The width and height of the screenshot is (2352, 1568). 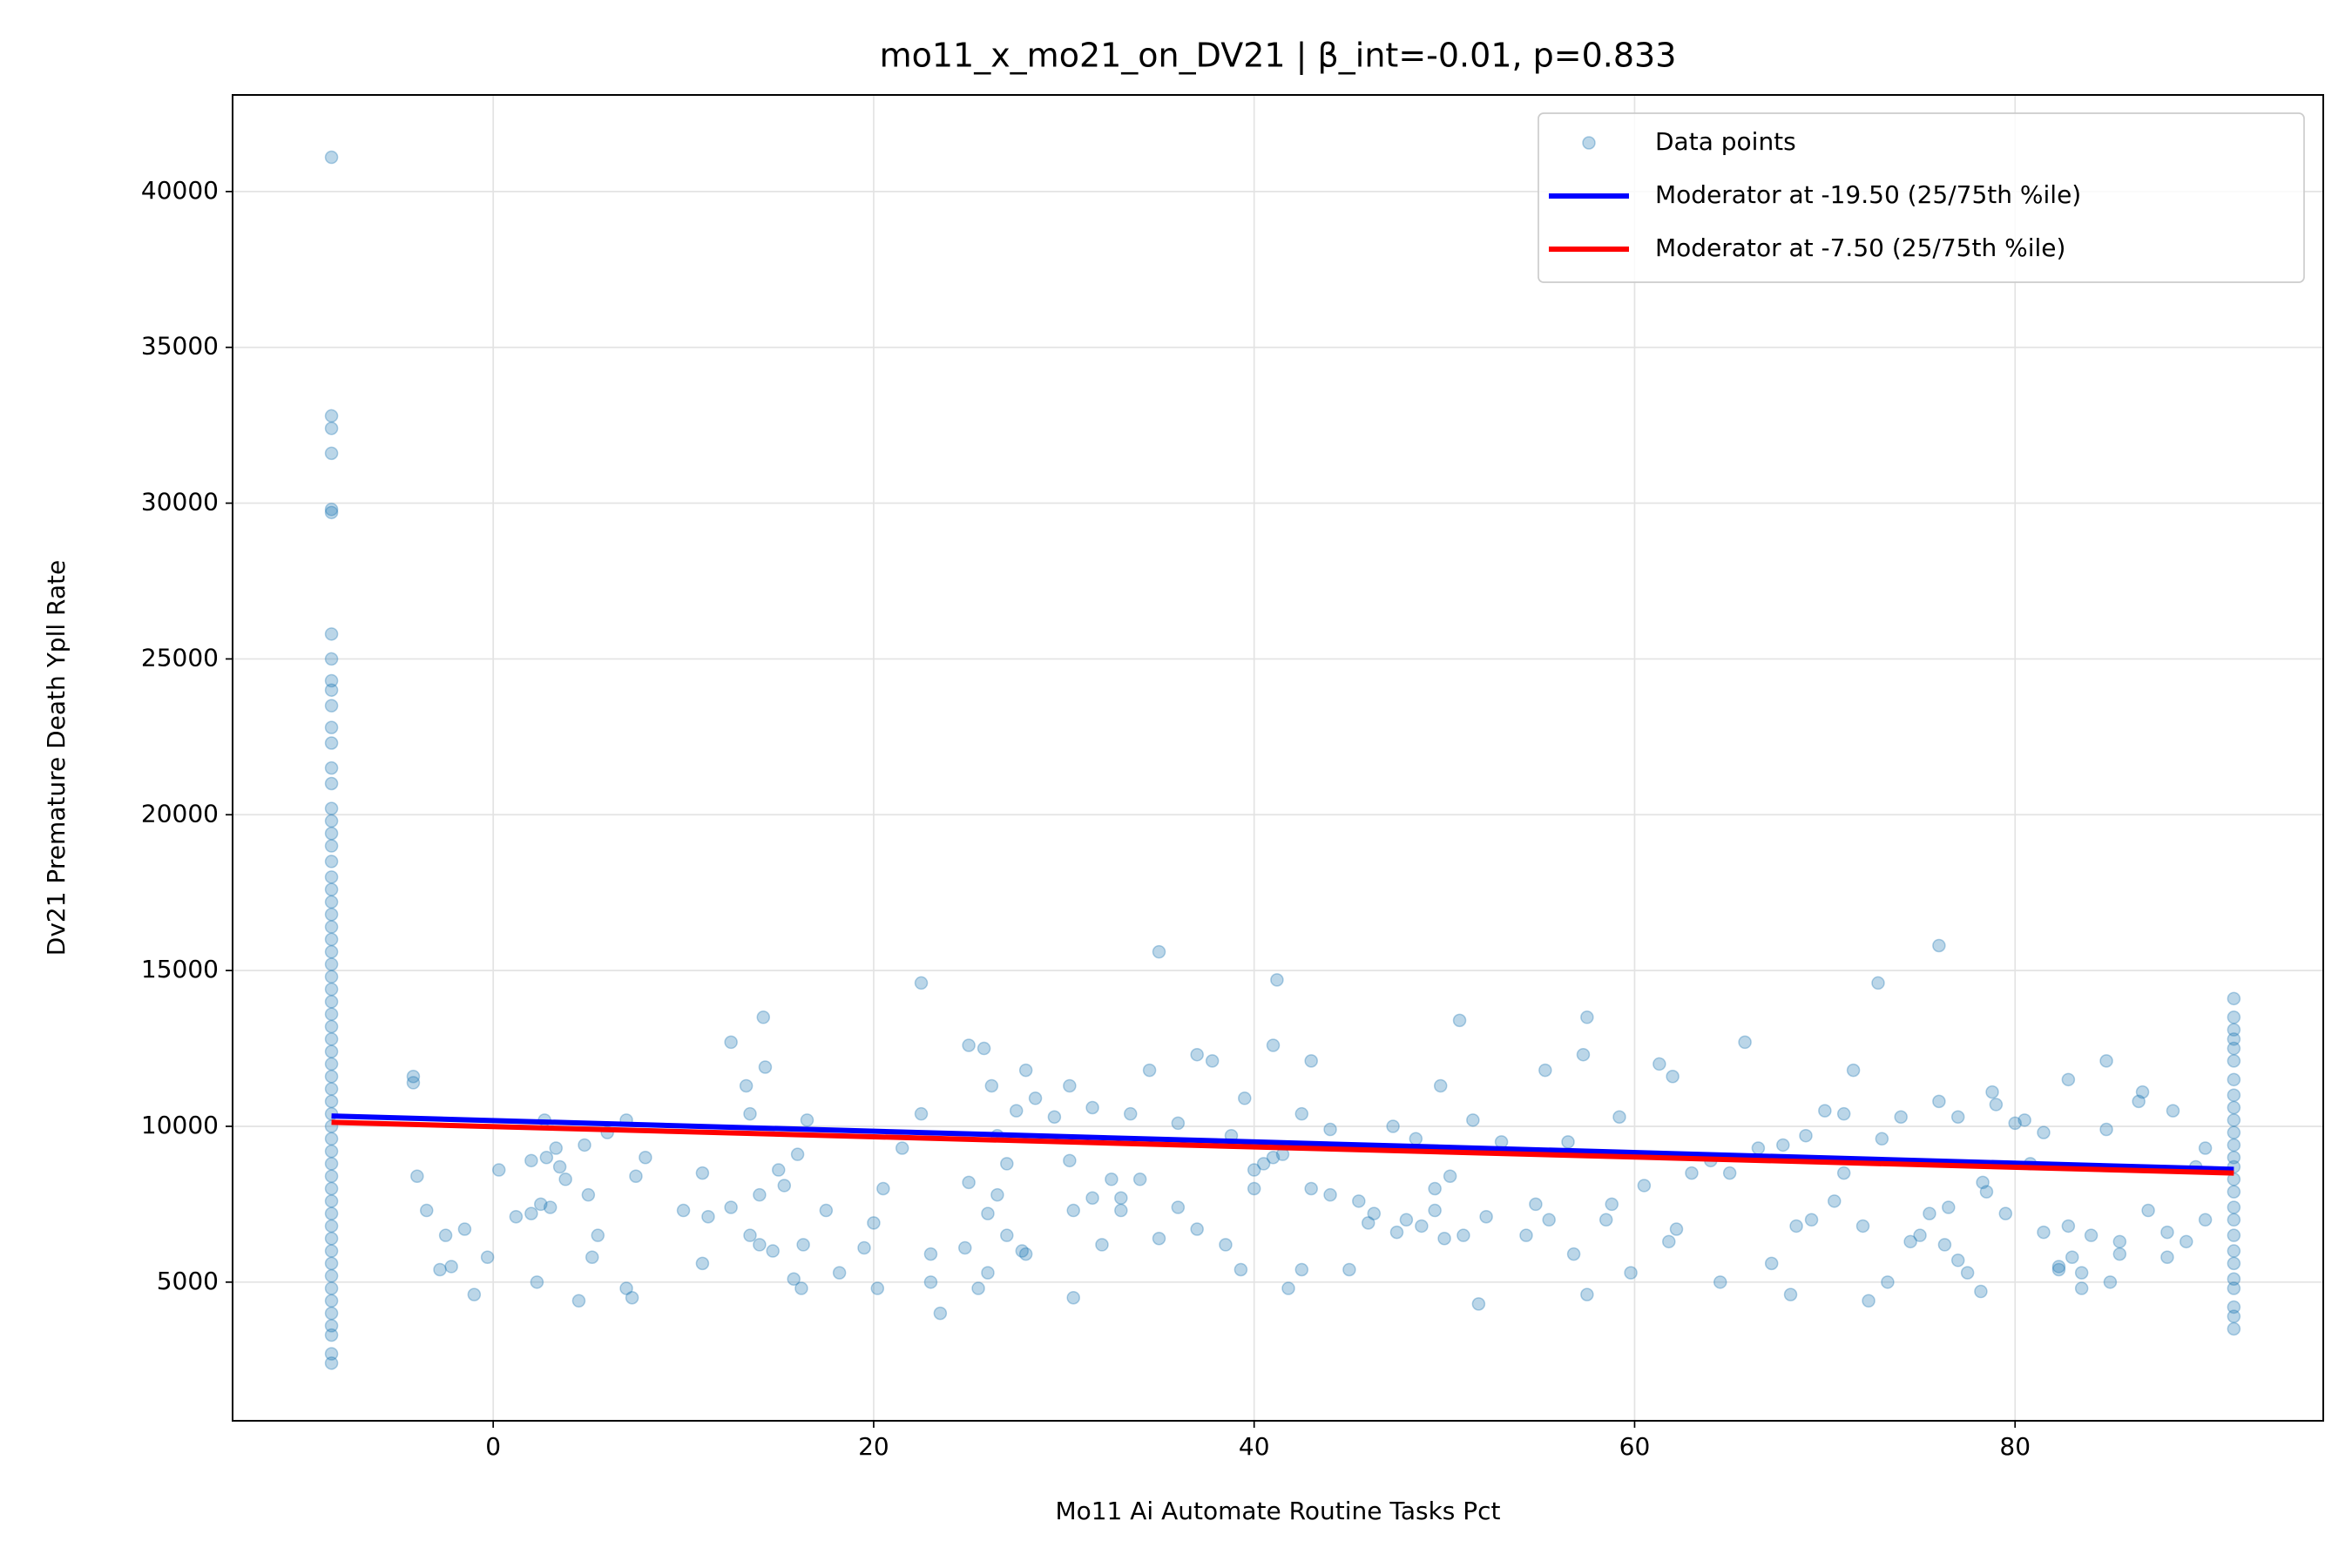 What do you see at coordinates (1635, 1447) in the screenshot?
I see `x-tick-label: 60` at bounding box center [1635, 1447].